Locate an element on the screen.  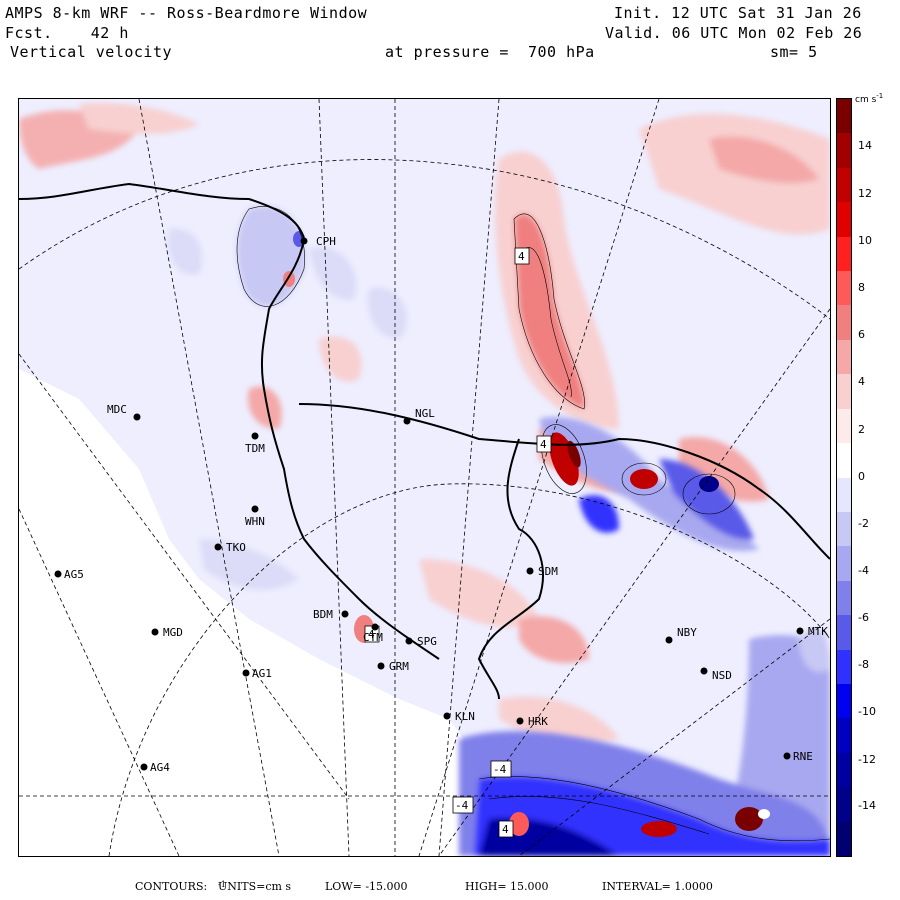
station-label: HRK is located at coordinates (538, 721).